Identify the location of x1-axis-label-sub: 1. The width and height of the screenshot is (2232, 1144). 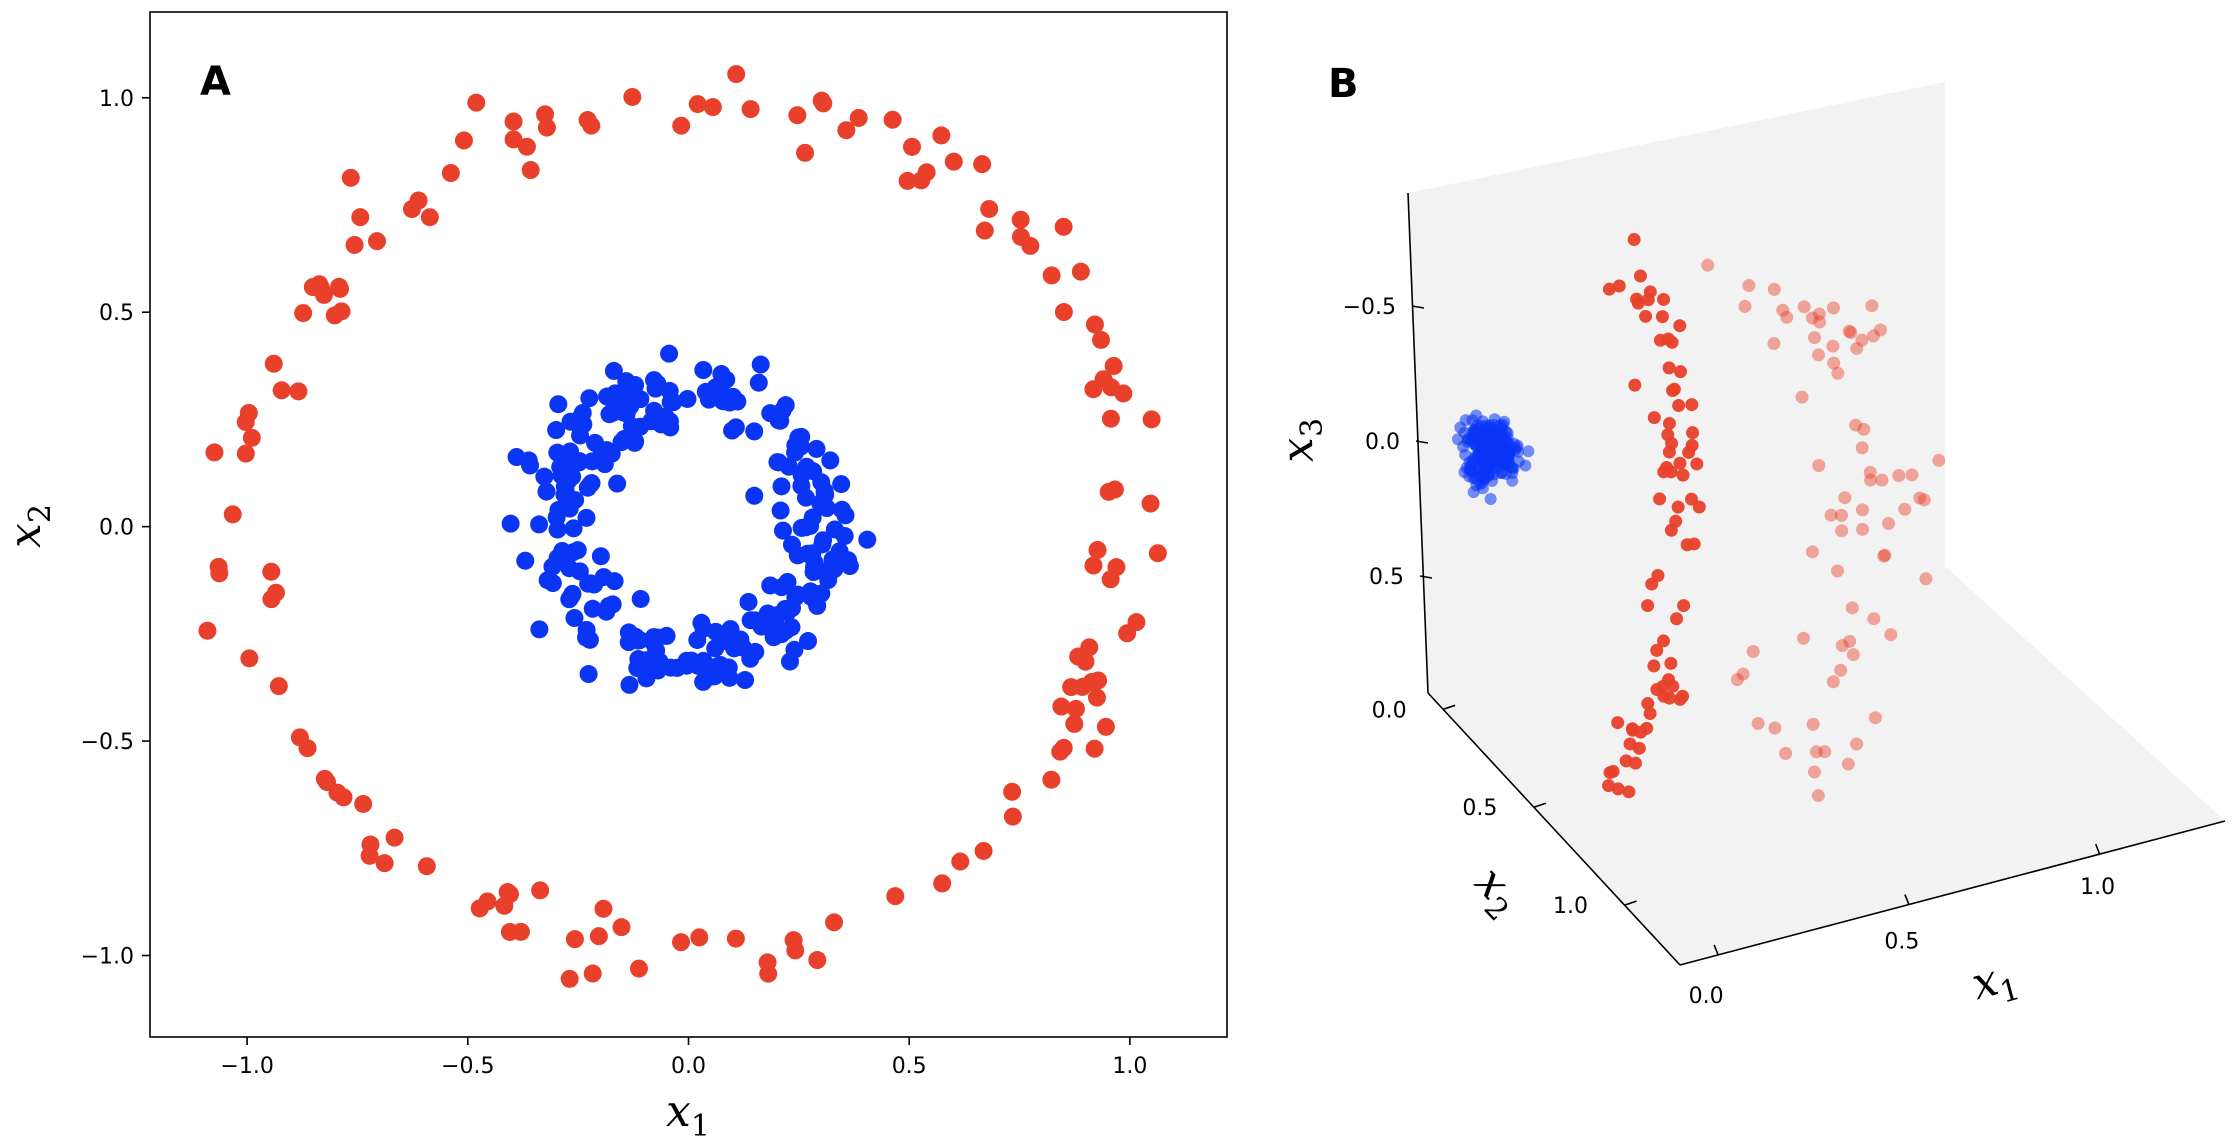
(2010, 991).